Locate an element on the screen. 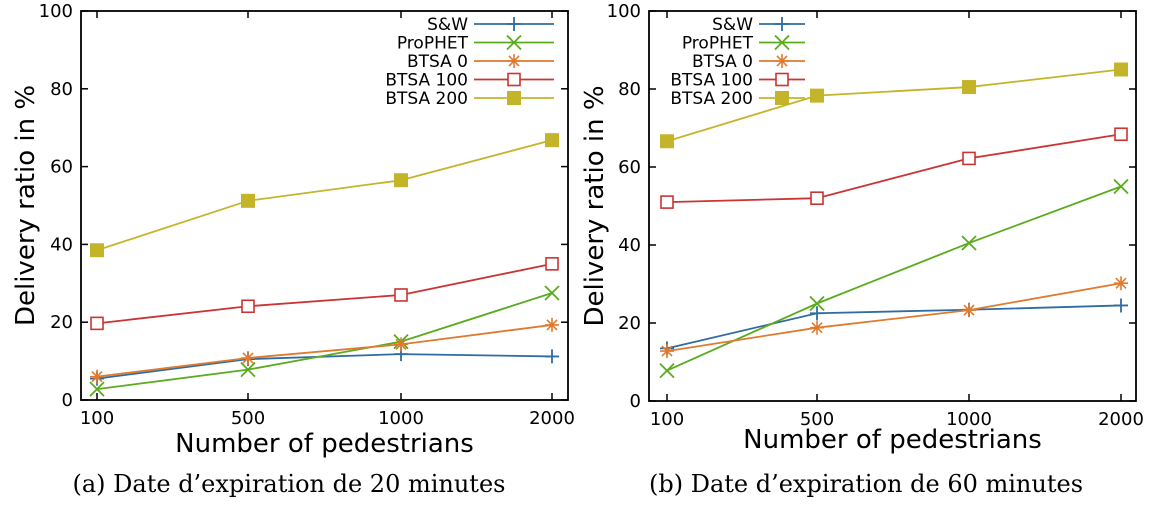 Image resolution: width=1155 pixels, height=512 pixels. chart-caption-a: (a) Date d’expiration de 20 minutes is located at coordinates (289, 484).